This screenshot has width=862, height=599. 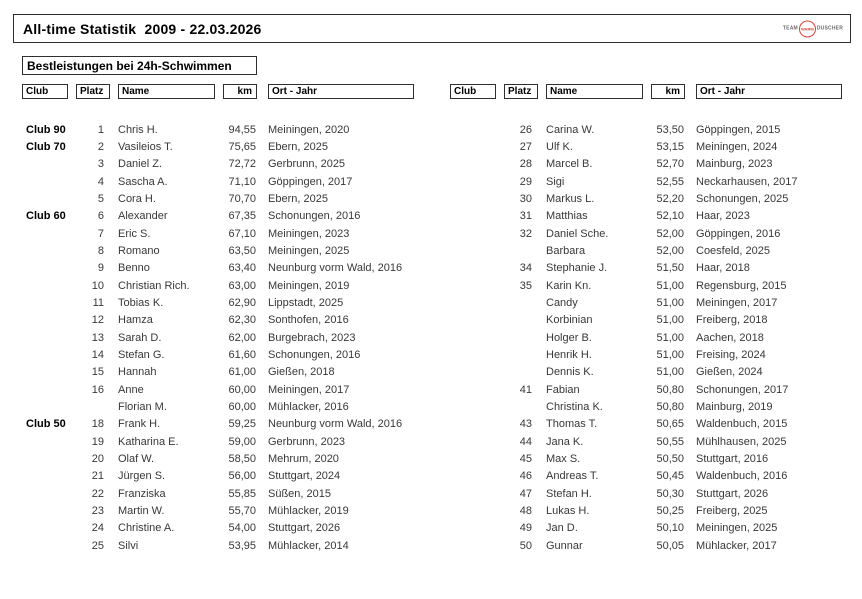 I want to click on ort-jahr-value: Mainburg, 2019, so click(x=734, y=406).